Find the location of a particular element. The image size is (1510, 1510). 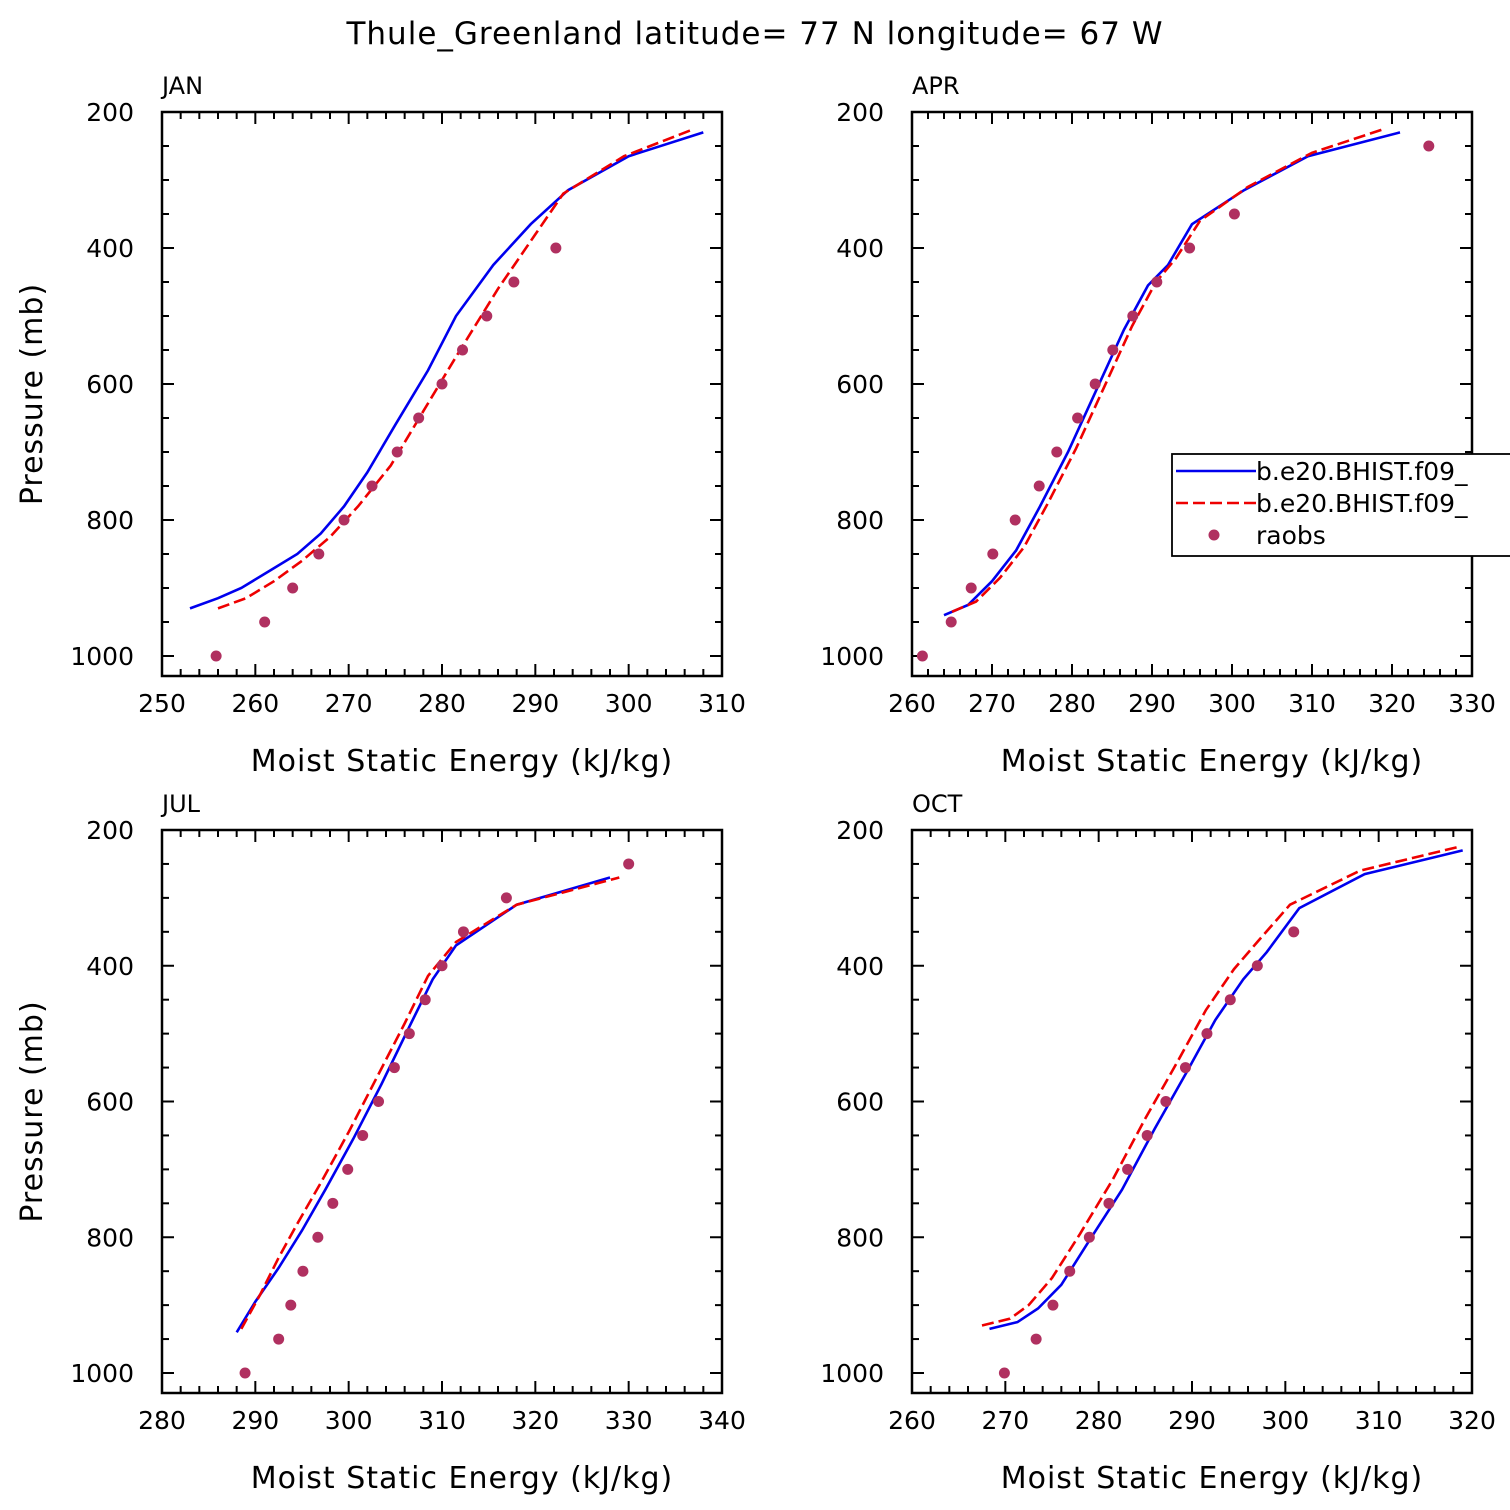

legend-label: raobs is located at coordinates (1291, 535).